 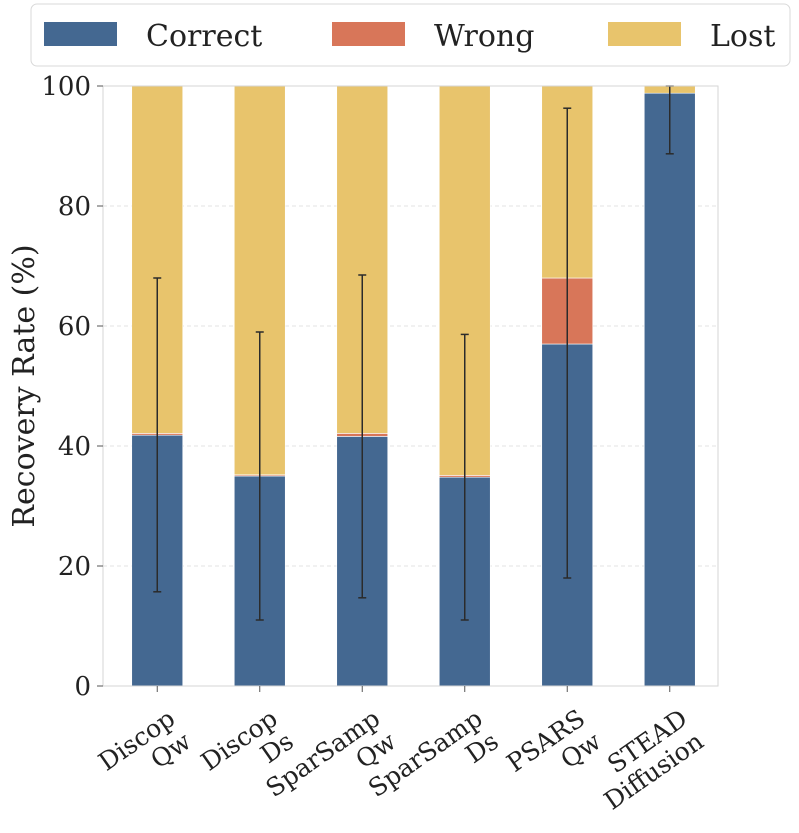 I want to click on legend-label-lost: Lost, so click(x=742, y=36).